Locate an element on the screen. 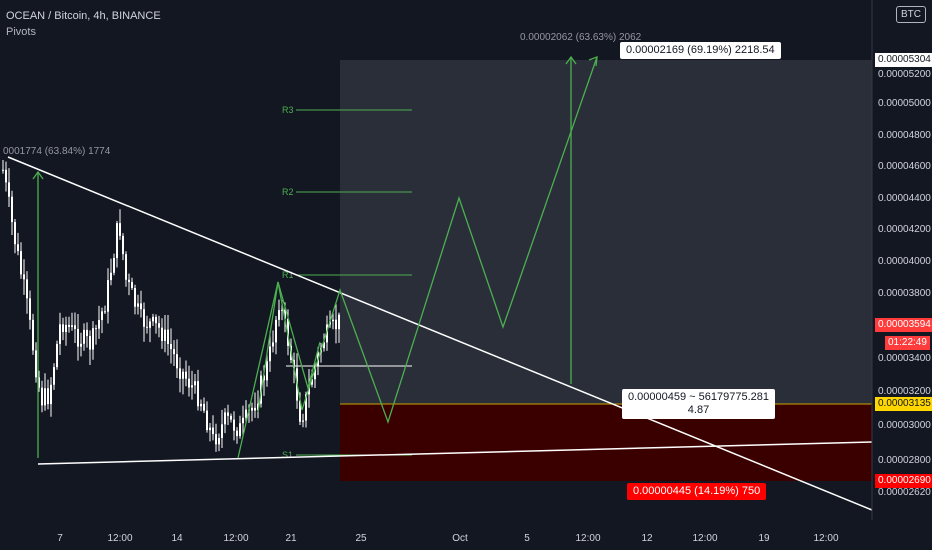 This screenshot has width=932, height=550. stop-zone is located at coordinates (606, 442).